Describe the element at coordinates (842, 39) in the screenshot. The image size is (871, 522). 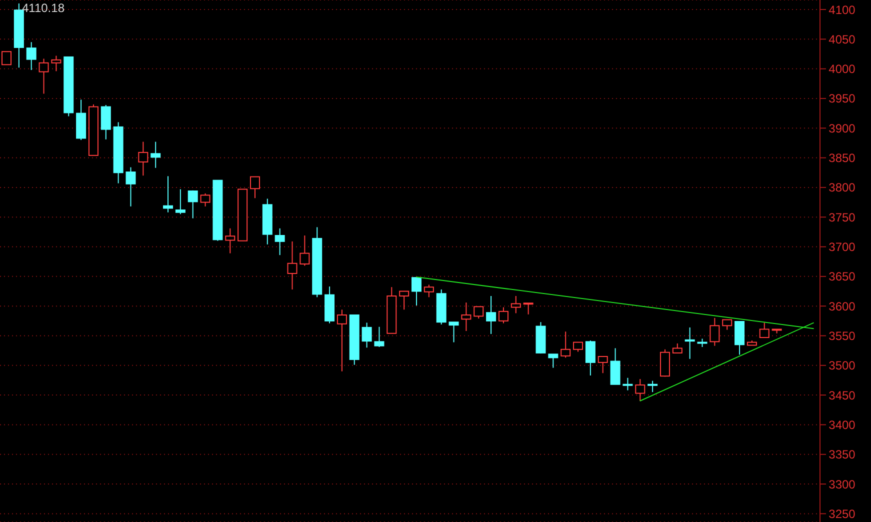
I see `y-tick-label: 4050` at that location.